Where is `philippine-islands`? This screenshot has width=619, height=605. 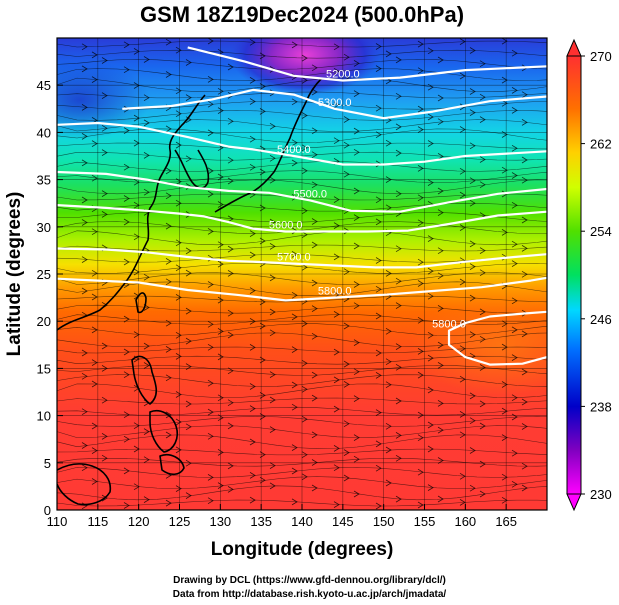
philippine-islands is located at coordinates (164, 431).